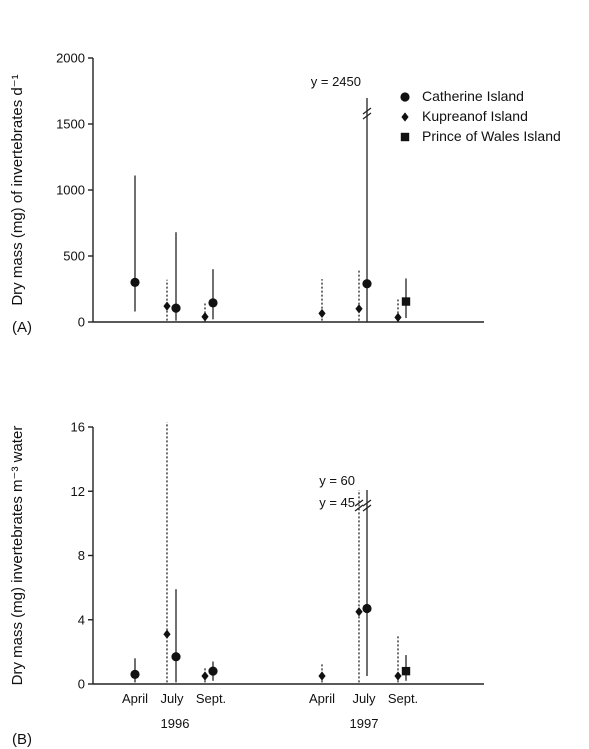 The image size is (589, 749). I want to click on y-tick-label: 1500, so click(70, 124).